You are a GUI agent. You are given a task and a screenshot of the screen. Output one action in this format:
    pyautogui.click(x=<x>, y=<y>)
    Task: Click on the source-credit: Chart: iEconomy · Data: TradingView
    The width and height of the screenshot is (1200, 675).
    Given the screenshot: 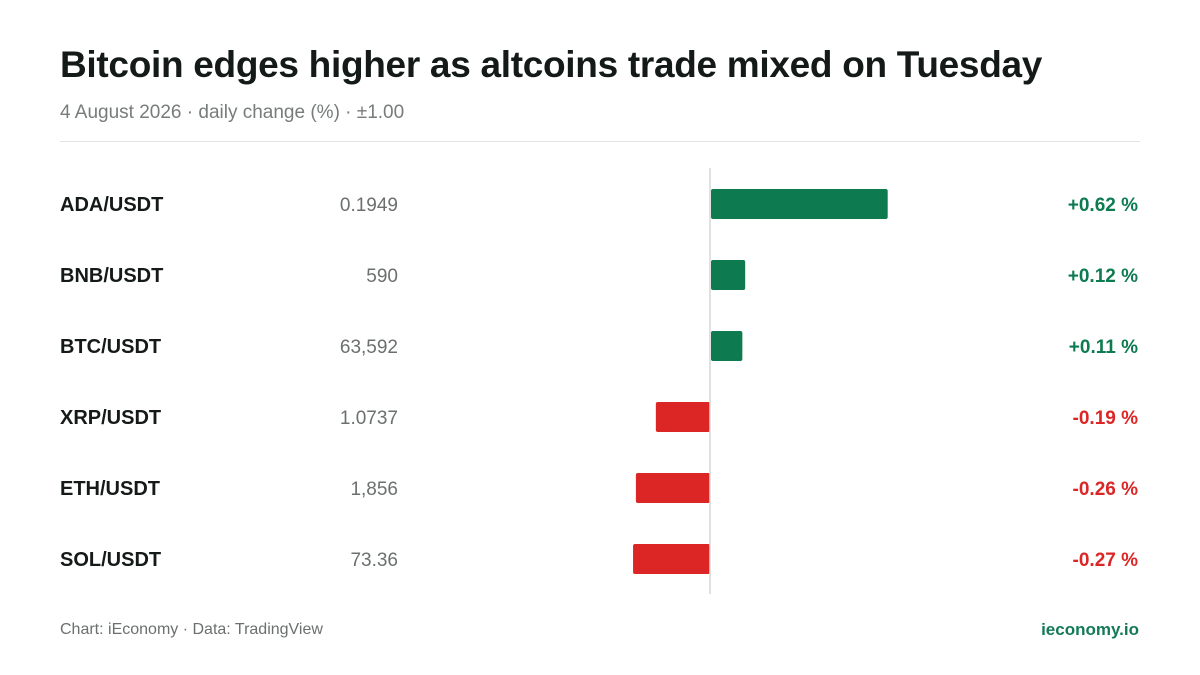 What is the action you would take?
    pyautogui.click(x=191, y=629)
    